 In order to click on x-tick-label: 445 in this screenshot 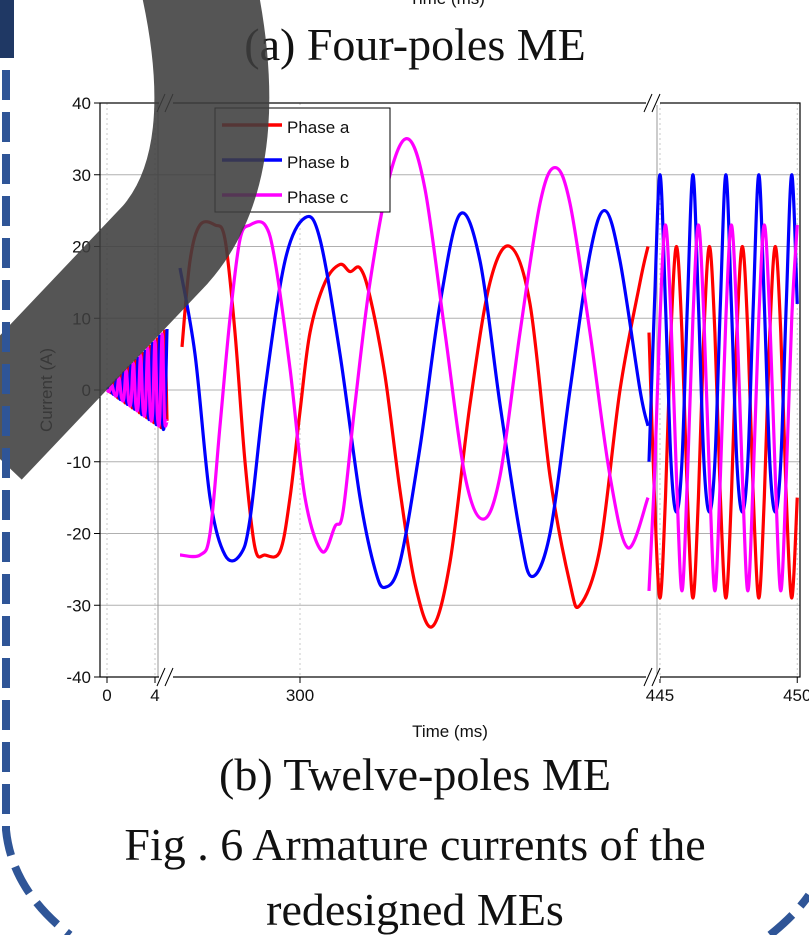, I will do `click(660, 695)`.